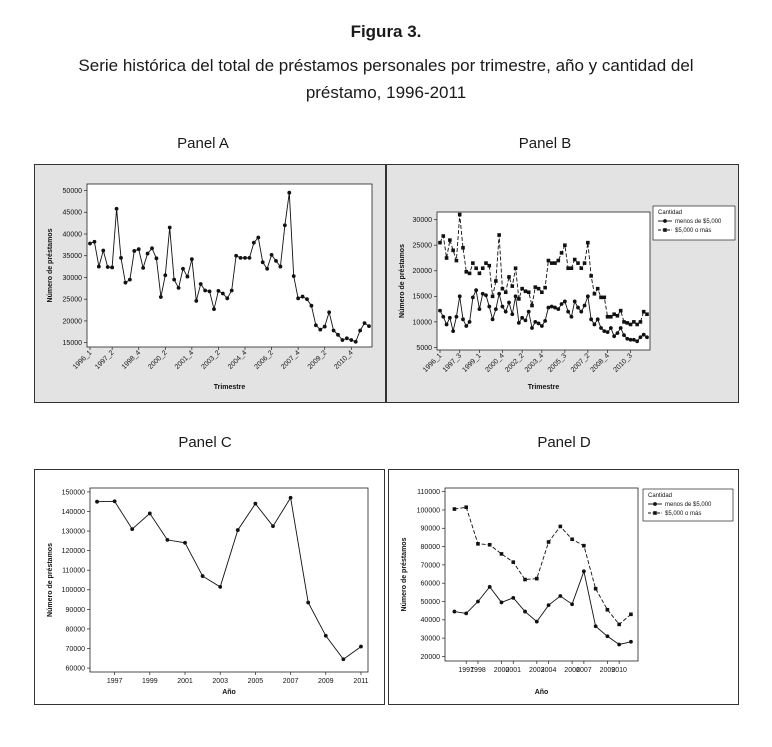 The height and width of the screenshot is (747, 772). I want to click on figure-title: Figura 3., so click(386, 31).